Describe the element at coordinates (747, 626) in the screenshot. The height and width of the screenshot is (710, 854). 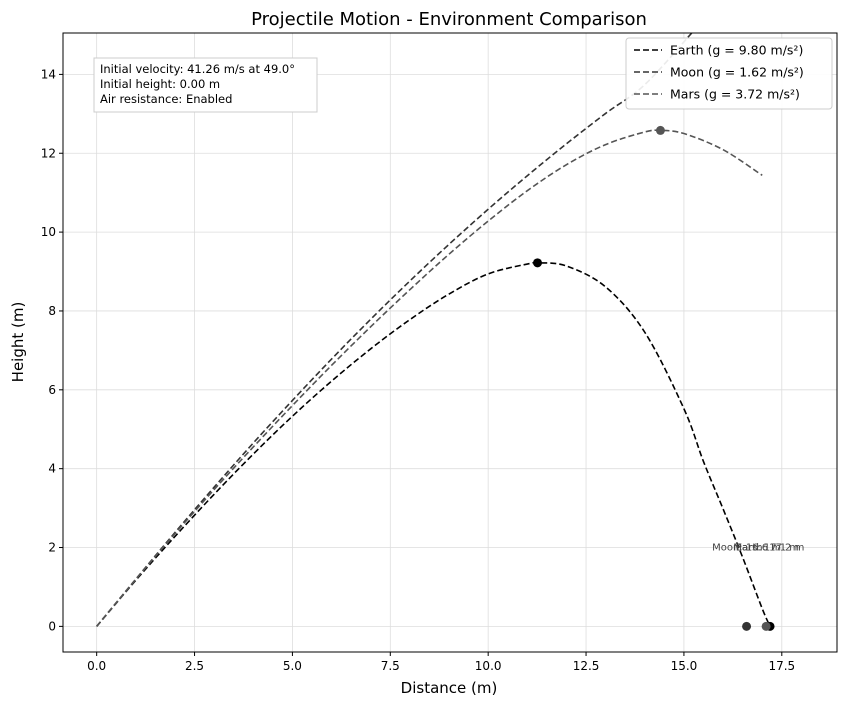
I see `landing-point-moon` at that location.